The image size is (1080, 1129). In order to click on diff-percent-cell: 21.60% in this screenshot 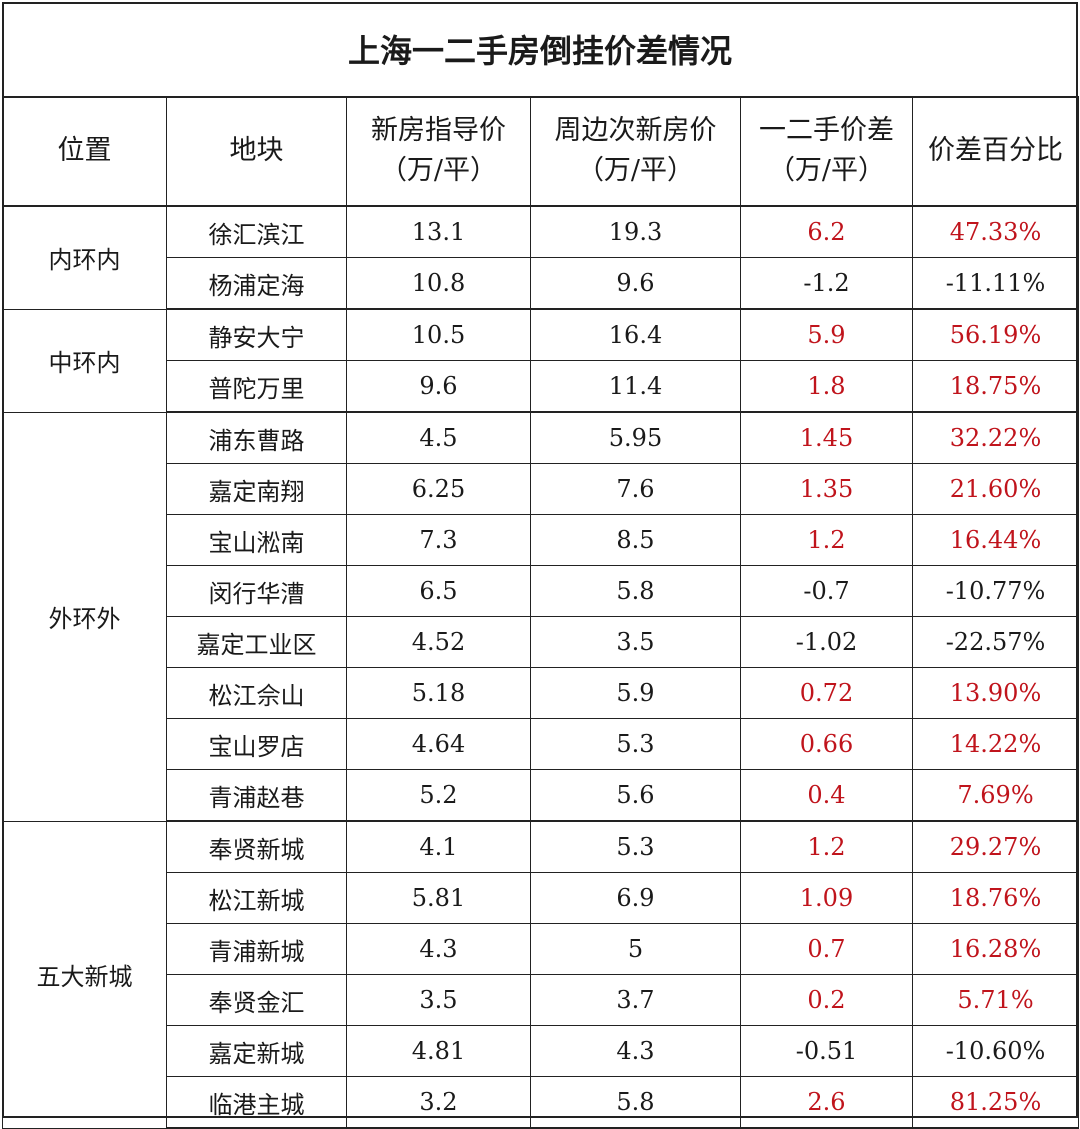, I will do `click(995, 489)`.